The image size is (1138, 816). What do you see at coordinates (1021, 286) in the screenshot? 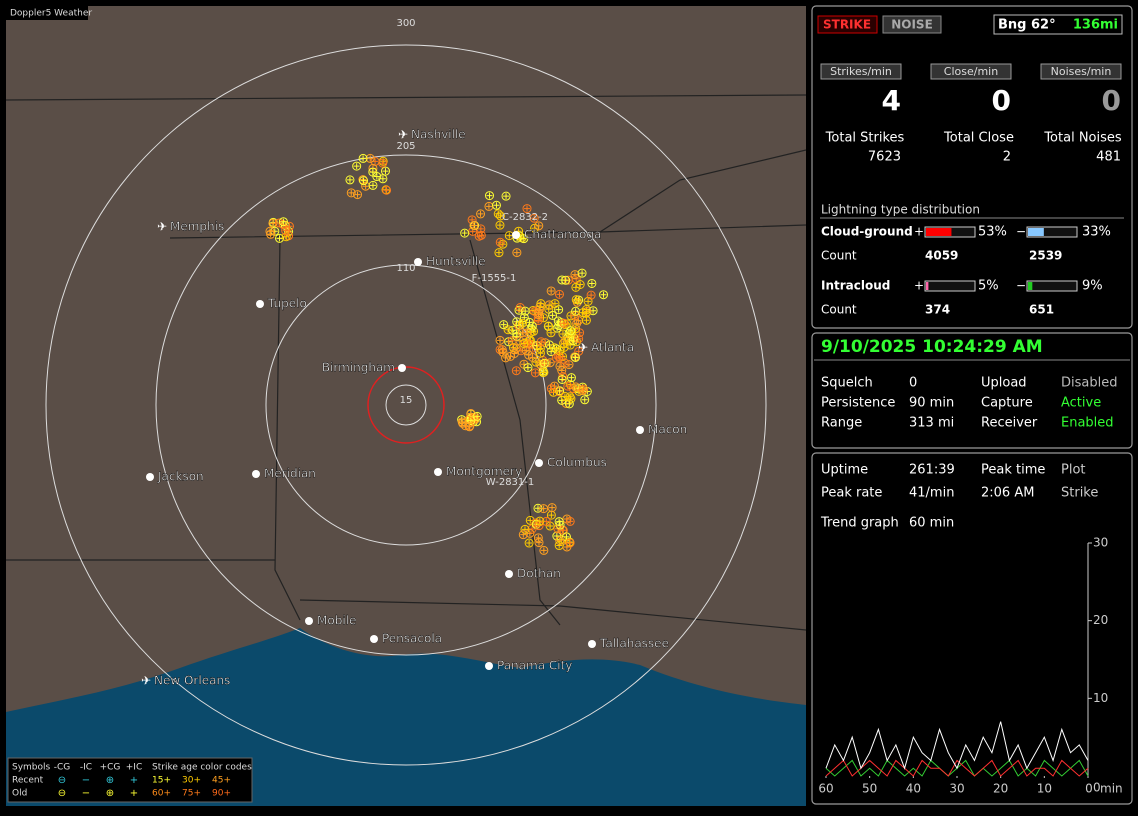
I see `sign: −` at bounding box center [1021, 286].